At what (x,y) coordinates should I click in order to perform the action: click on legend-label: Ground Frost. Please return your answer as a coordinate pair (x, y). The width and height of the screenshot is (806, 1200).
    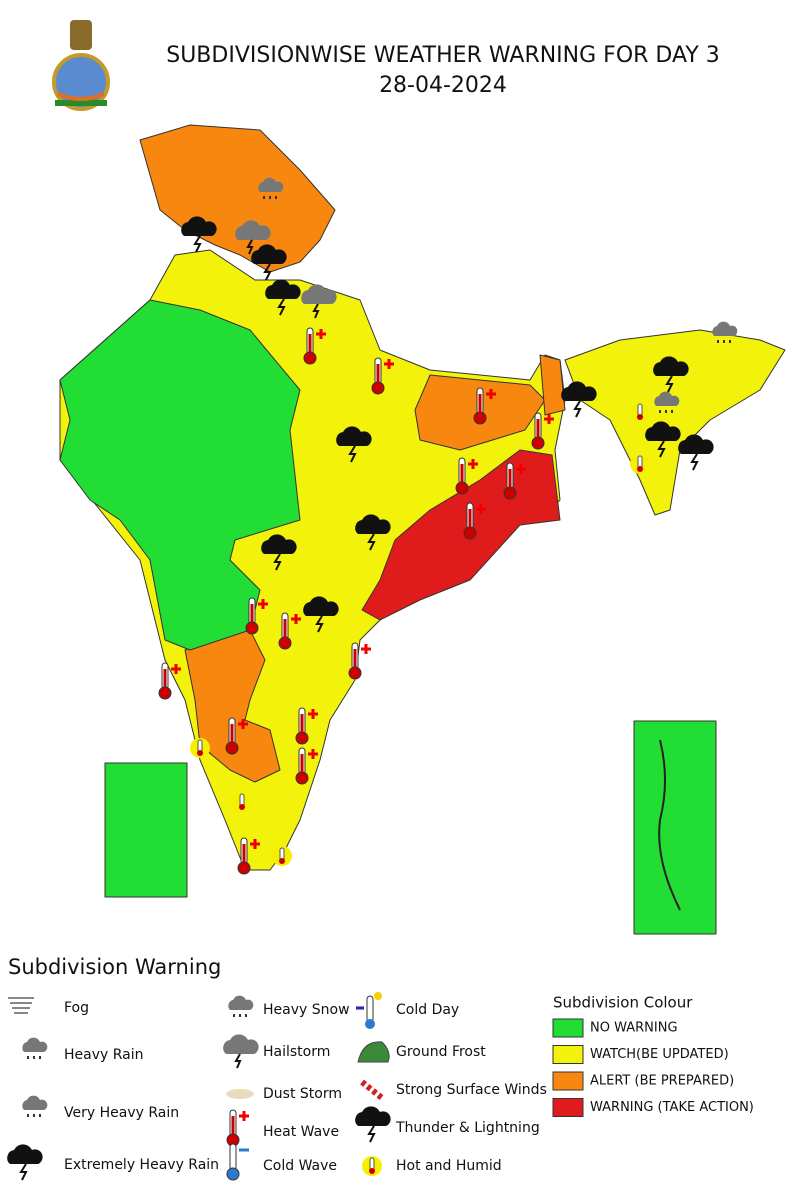
    Looking at the image, I should click on (441, 1052).